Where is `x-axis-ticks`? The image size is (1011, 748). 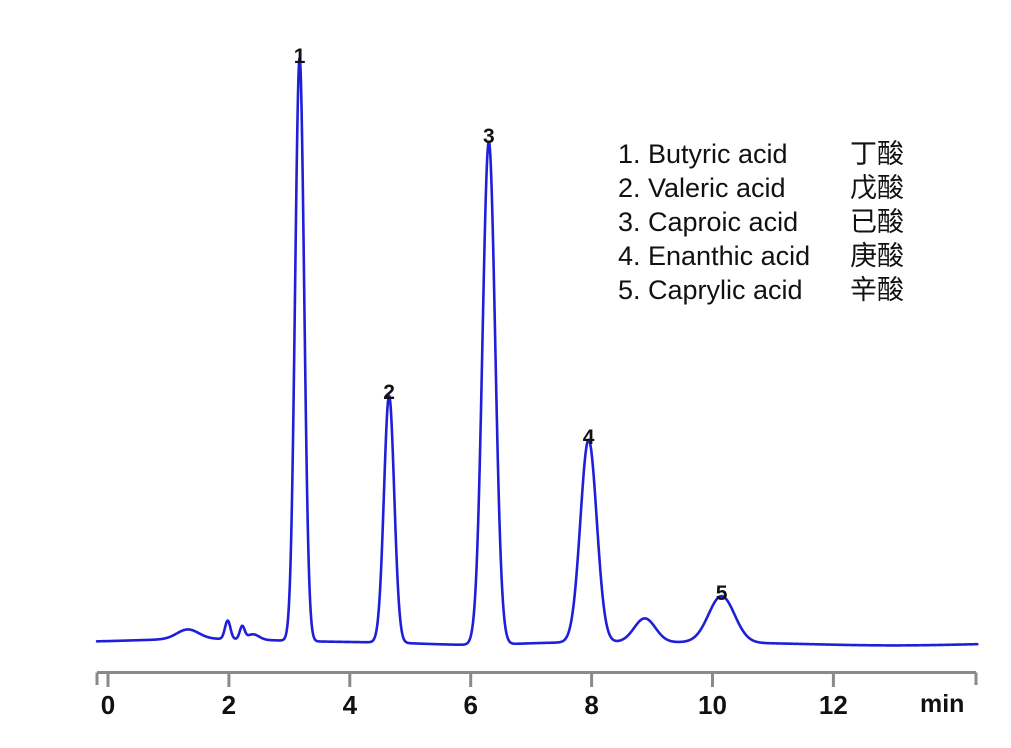
x-axis-ticks is located at coordinates (536, 679).